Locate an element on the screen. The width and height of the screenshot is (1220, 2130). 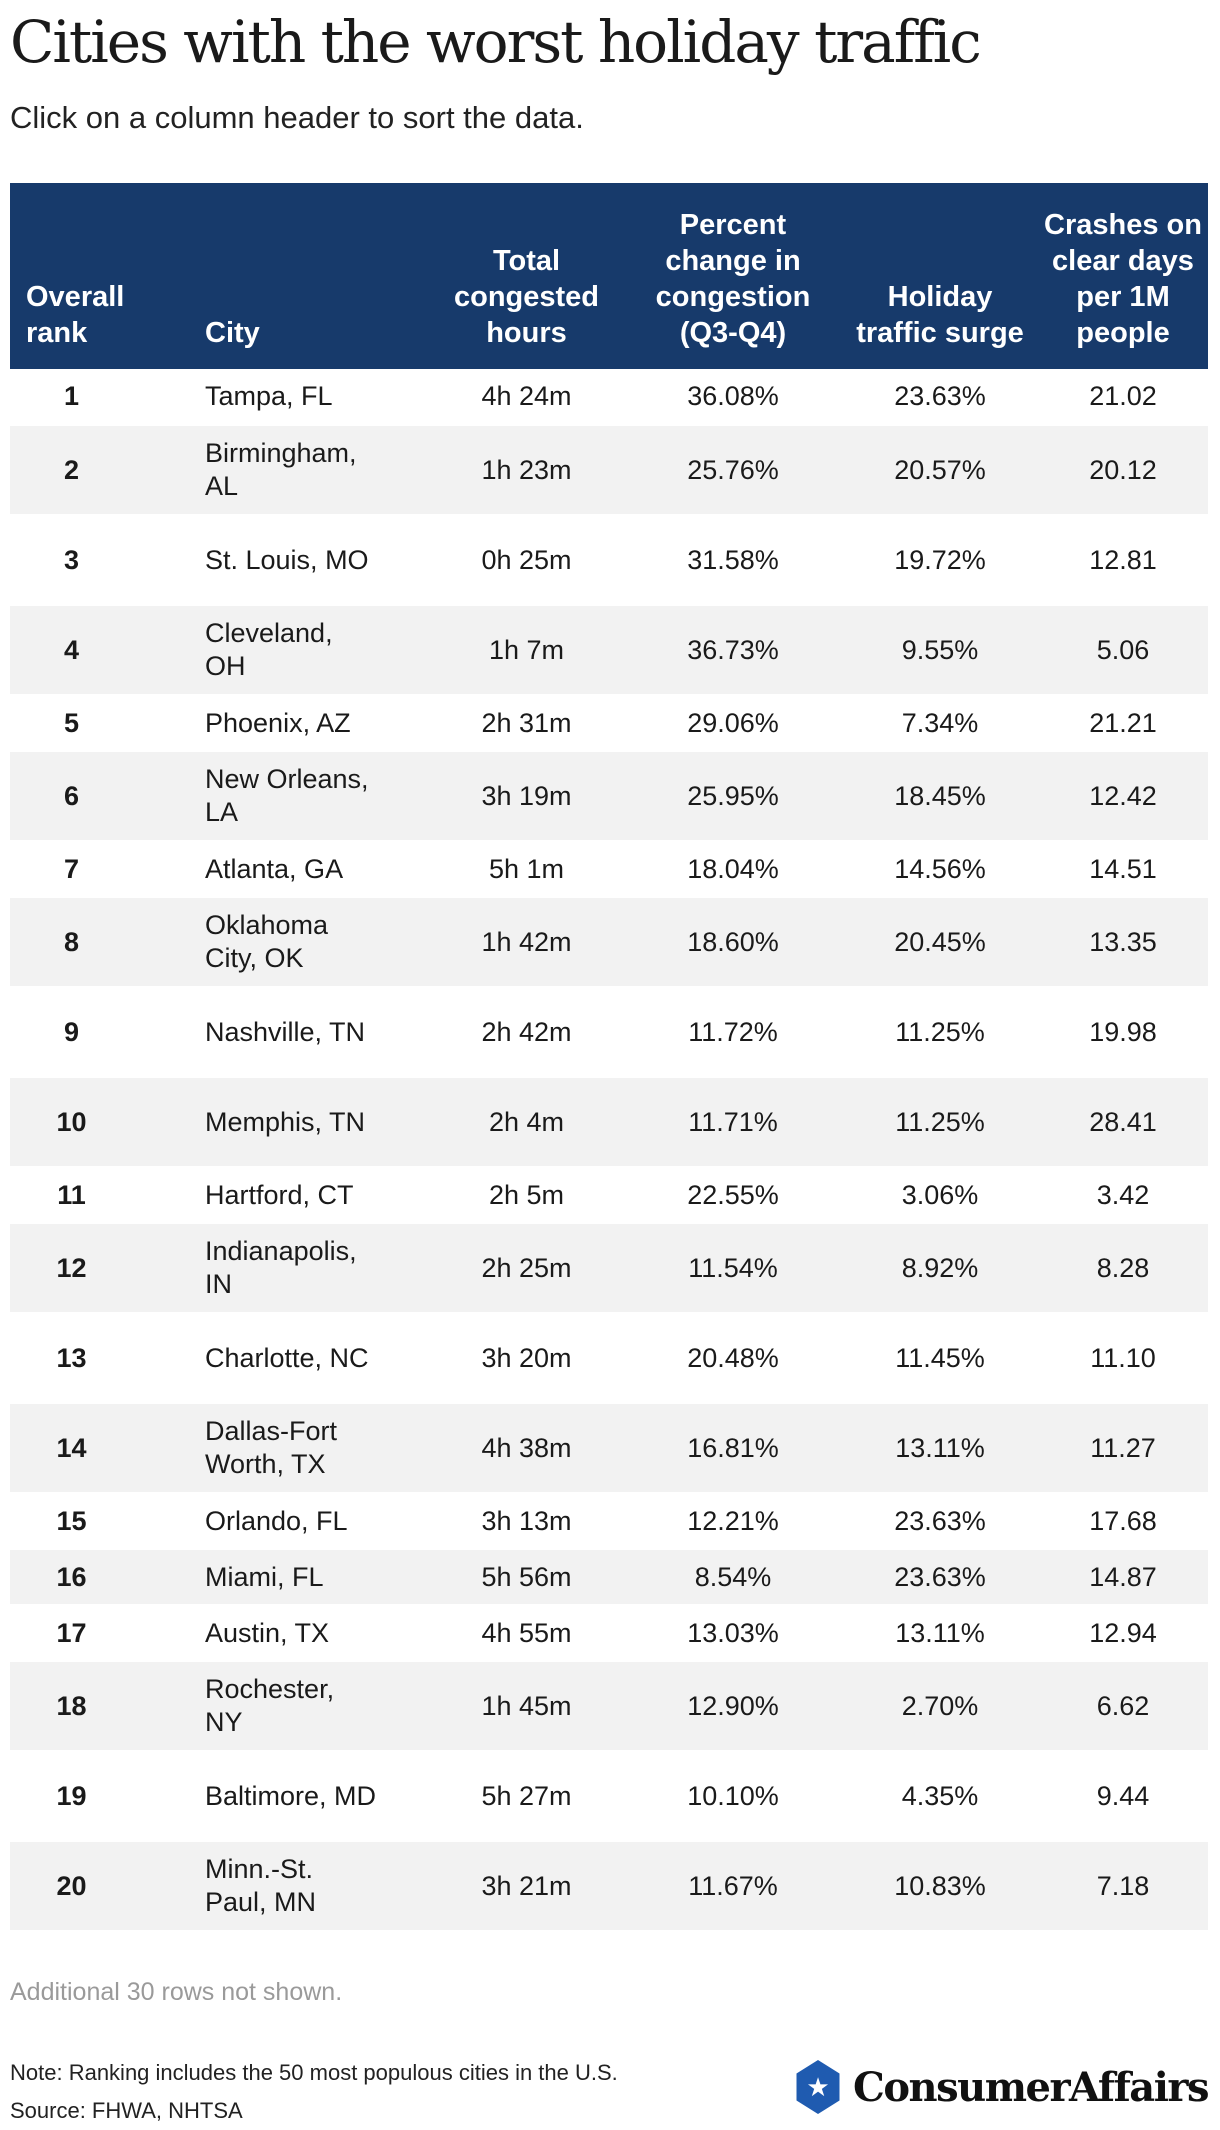
cell-holiday-surge: 2.70% is located at coordinates (940, 1706).